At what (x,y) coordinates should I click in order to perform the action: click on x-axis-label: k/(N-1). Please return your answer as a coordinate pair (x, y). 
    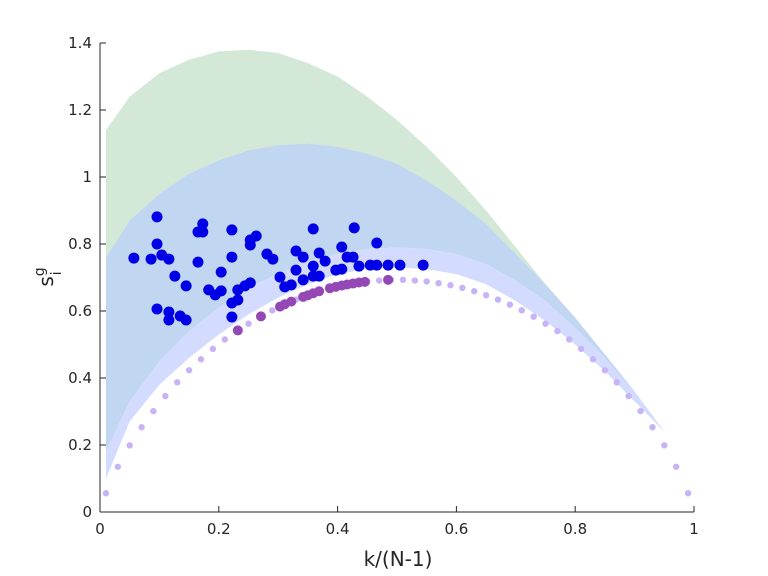
    Looking at the image, I should click on (398, 559).